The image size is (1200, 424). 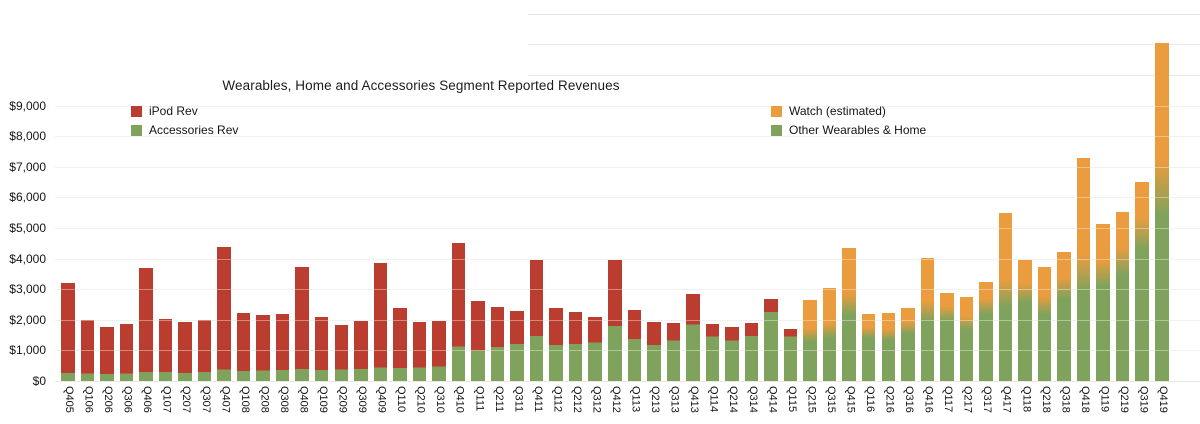 What do you see at coordinates (635, 399) in the screenshot?
I see `x-axis-label-q113: Q113` at bounding box center [635, 399].